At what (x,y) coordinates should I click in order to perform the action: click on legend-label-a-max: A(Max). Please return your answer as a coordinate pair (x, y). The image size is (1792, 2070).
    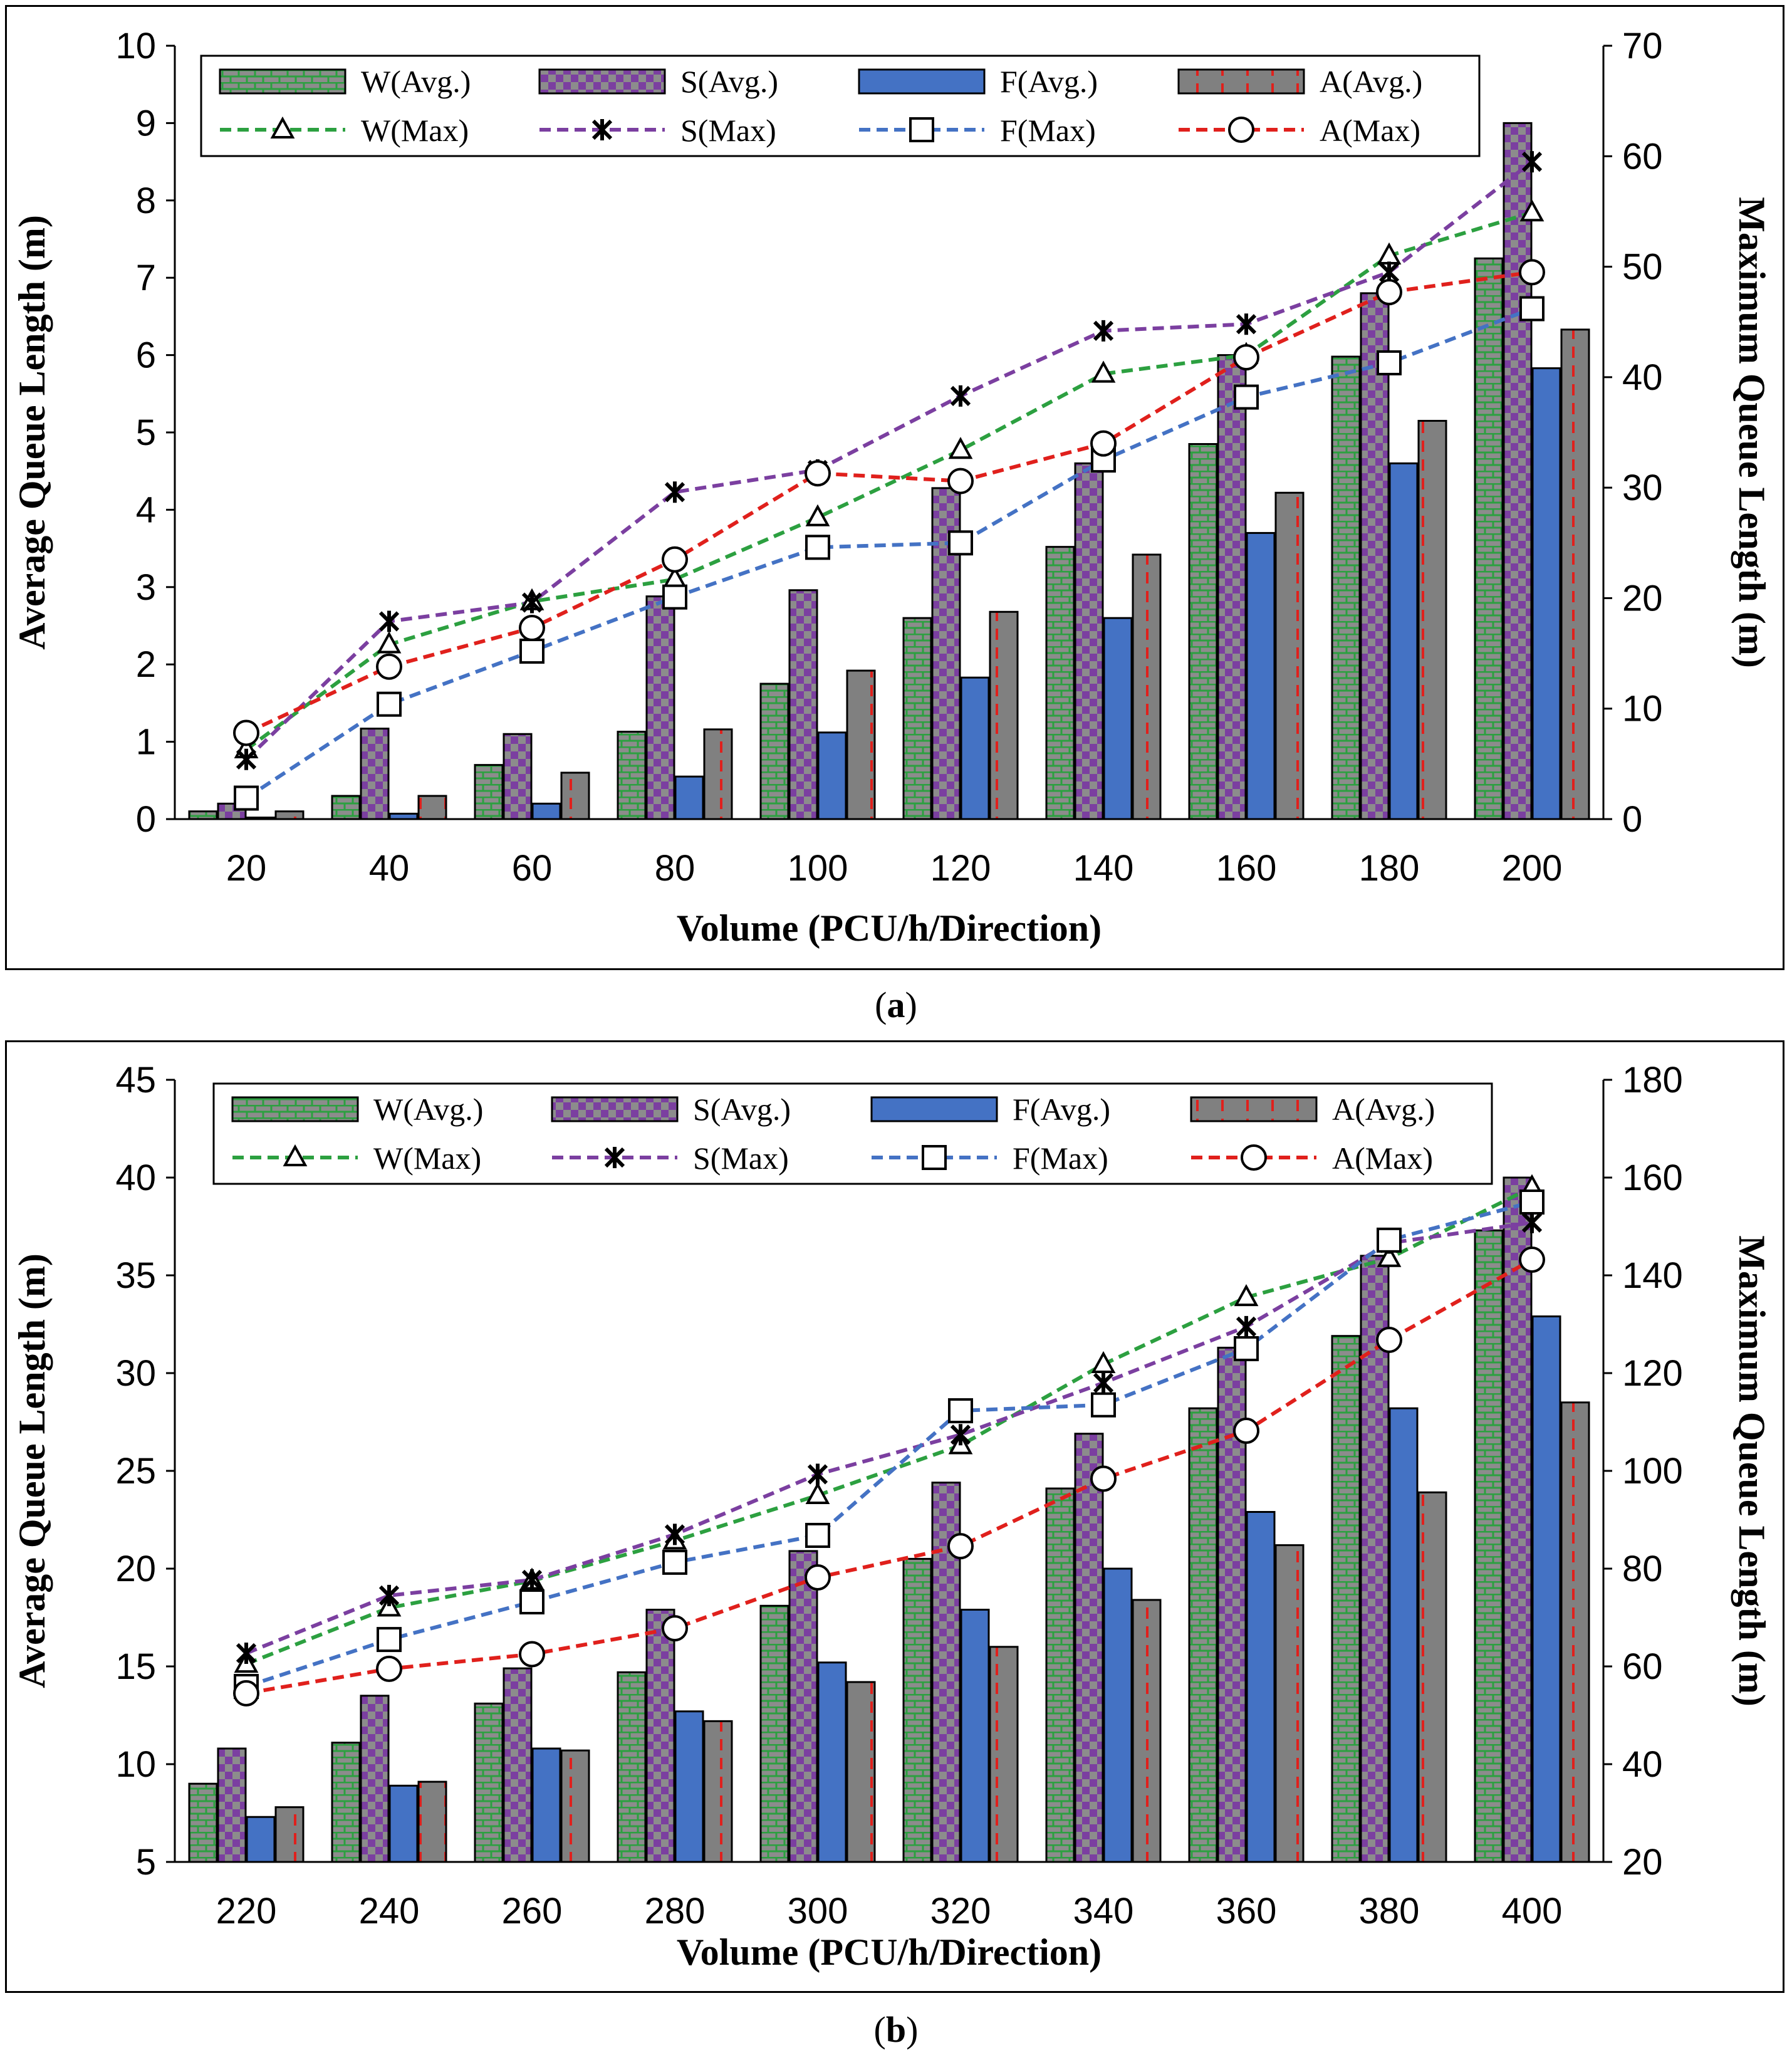
    Looking at the image, I should click on (1370, 130).